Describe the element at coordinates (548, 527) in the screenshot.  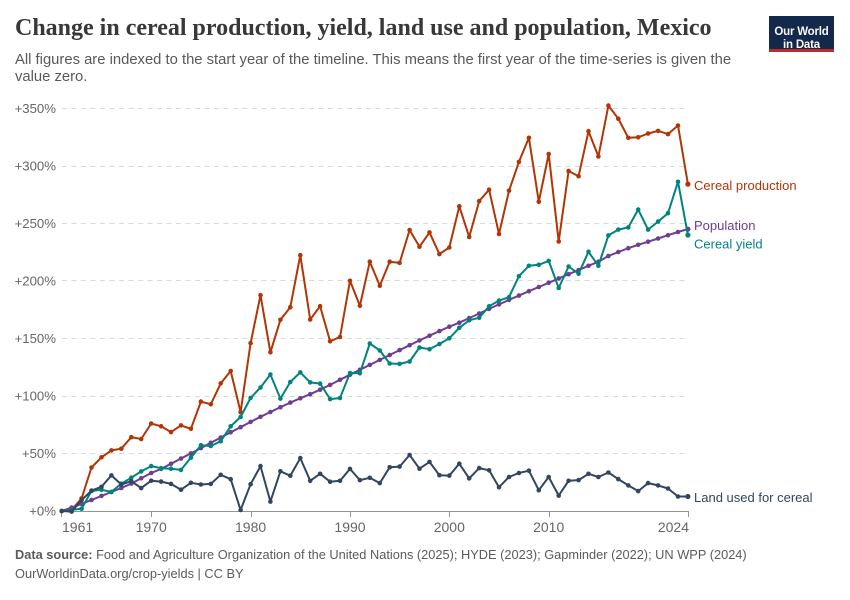
I see `svg-text: 2010` at that location.